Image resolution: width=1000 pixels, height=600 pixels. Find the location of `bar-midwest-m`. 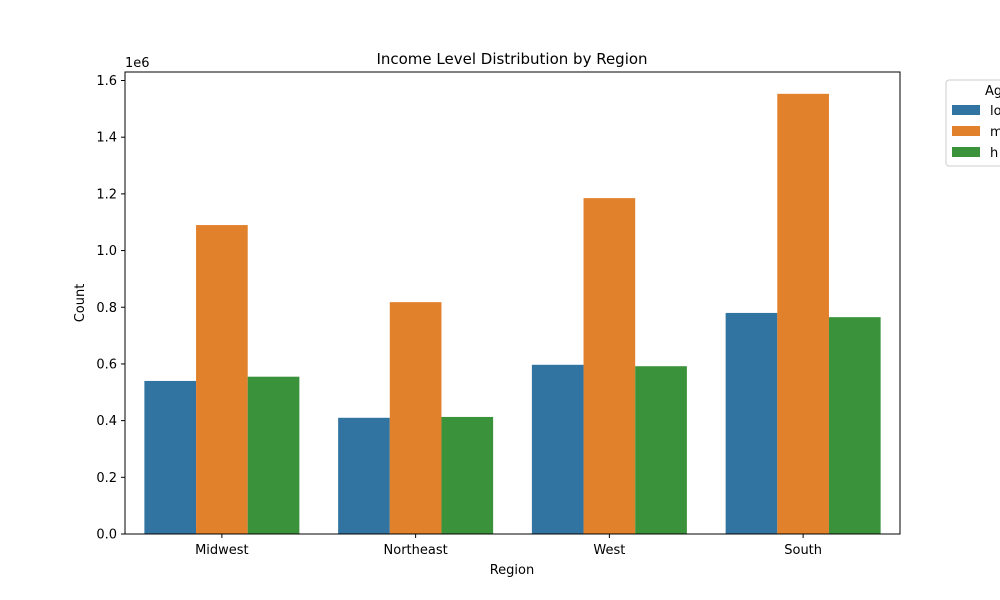

bar-midwest-m is located at coordinates (222, 379).